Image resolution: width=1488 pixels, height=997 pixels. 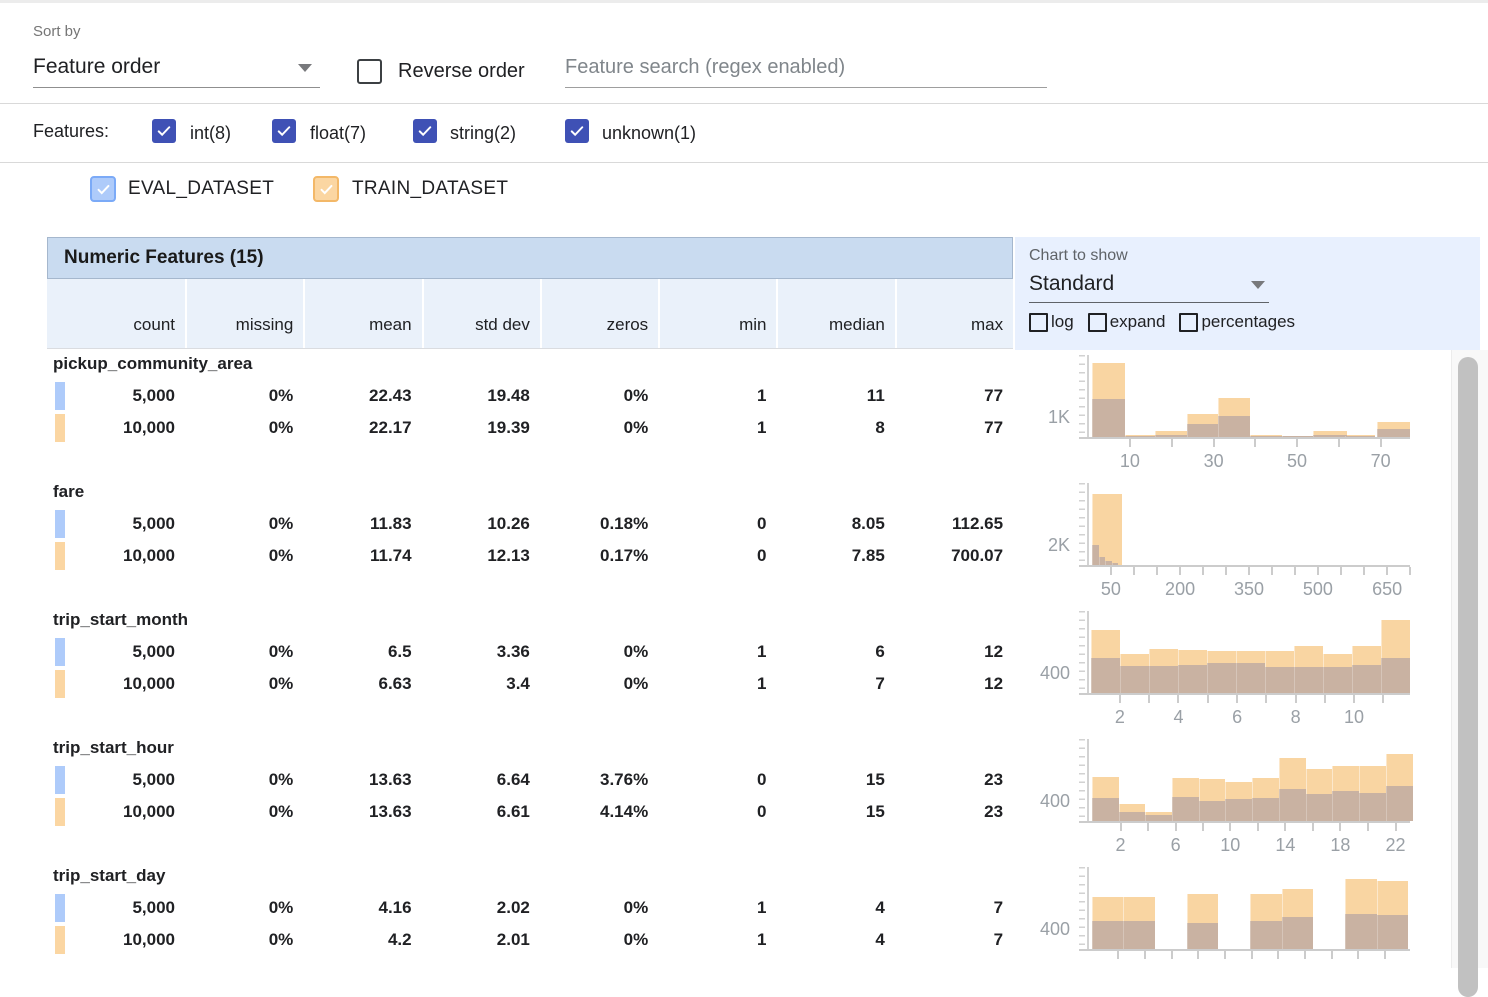 What do you see at coordinates (717, 313) in the screenshot?
I see `column-header-min: min` at bounding box center [717, 313].